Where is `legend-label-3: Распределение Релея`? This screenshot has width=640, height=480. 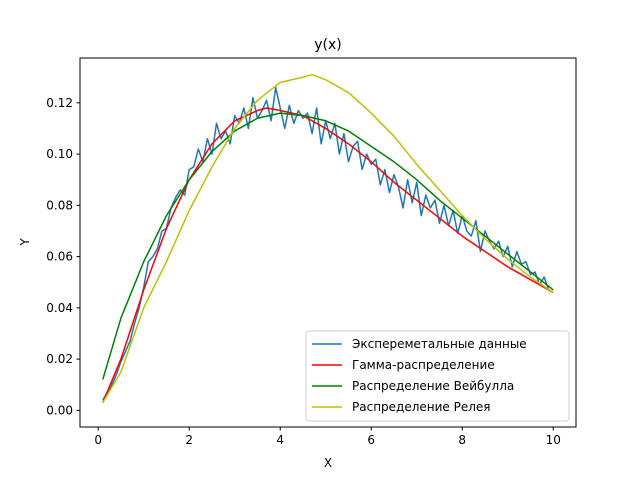
legend-label-3: Распределение Релея is located at coordinates (421, 407).